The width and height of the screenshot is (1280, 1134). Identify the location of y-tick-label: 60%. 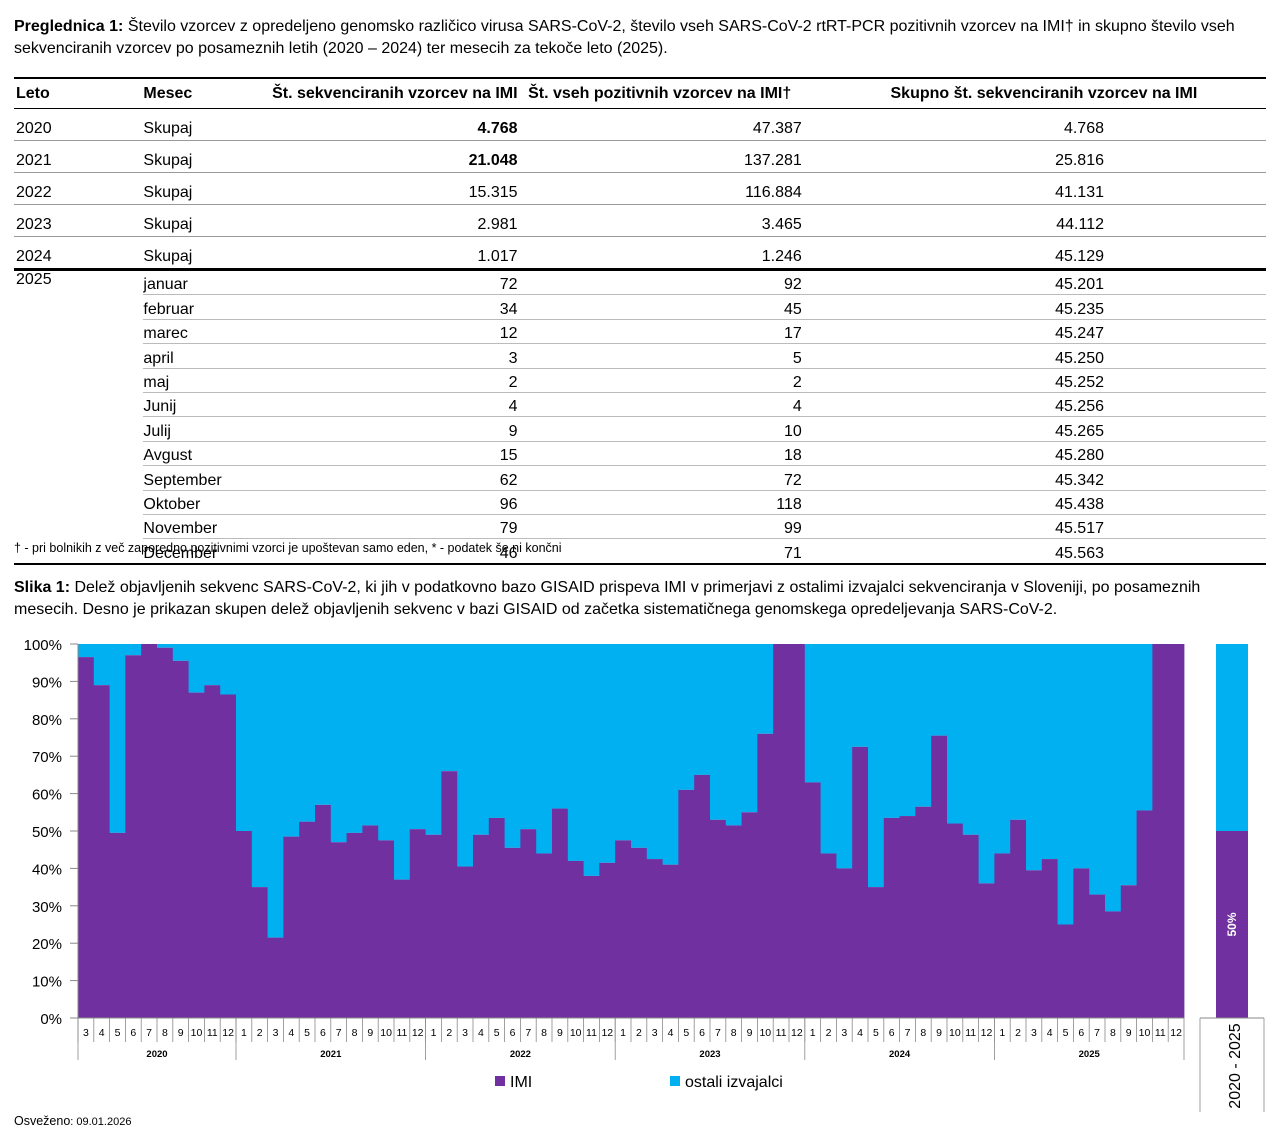
(47, 795).